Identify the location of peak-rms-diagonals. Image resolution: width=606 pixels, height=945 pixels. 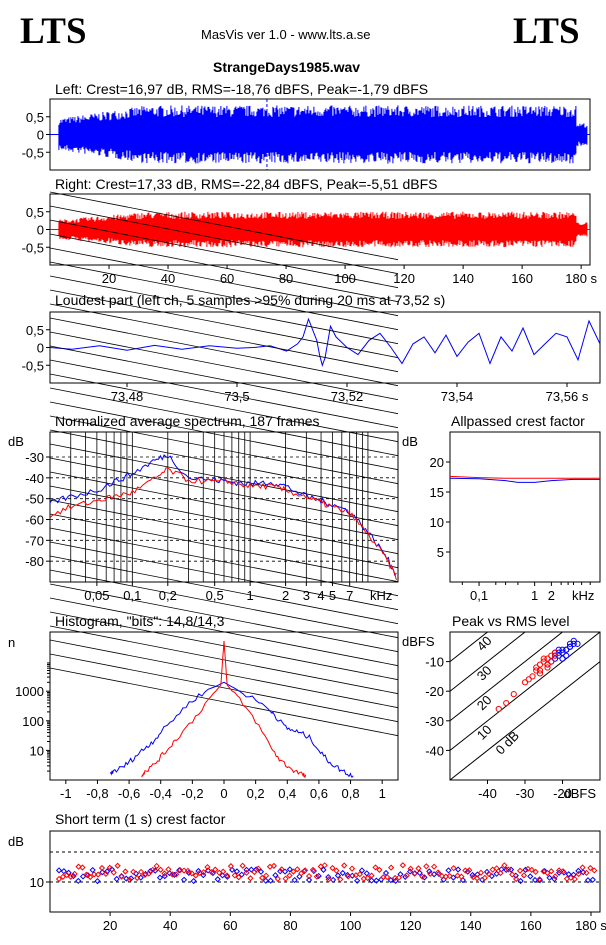
(525, 706).